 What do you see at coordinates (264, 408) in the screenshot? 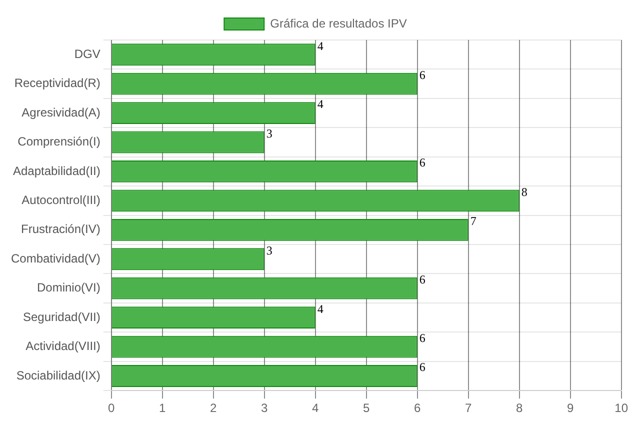
I see `x-tick-label: 3` at bounding box center [264, 408].